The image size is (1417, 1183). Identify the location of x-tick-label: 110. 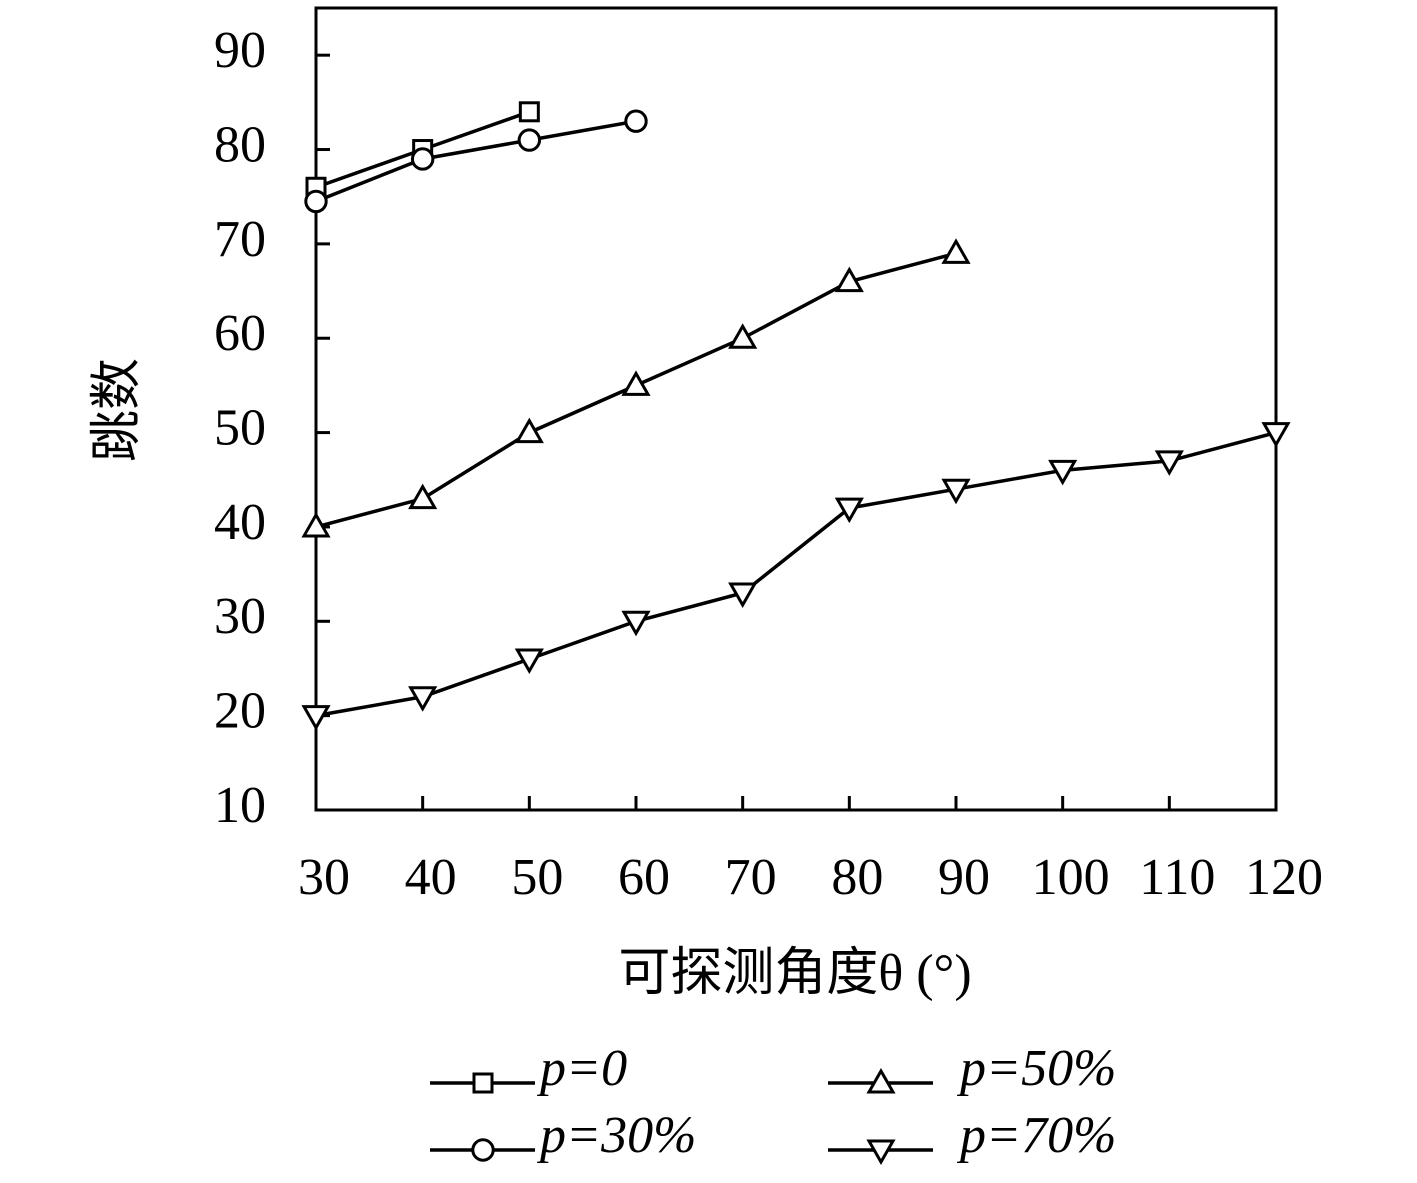
(1177, 877).